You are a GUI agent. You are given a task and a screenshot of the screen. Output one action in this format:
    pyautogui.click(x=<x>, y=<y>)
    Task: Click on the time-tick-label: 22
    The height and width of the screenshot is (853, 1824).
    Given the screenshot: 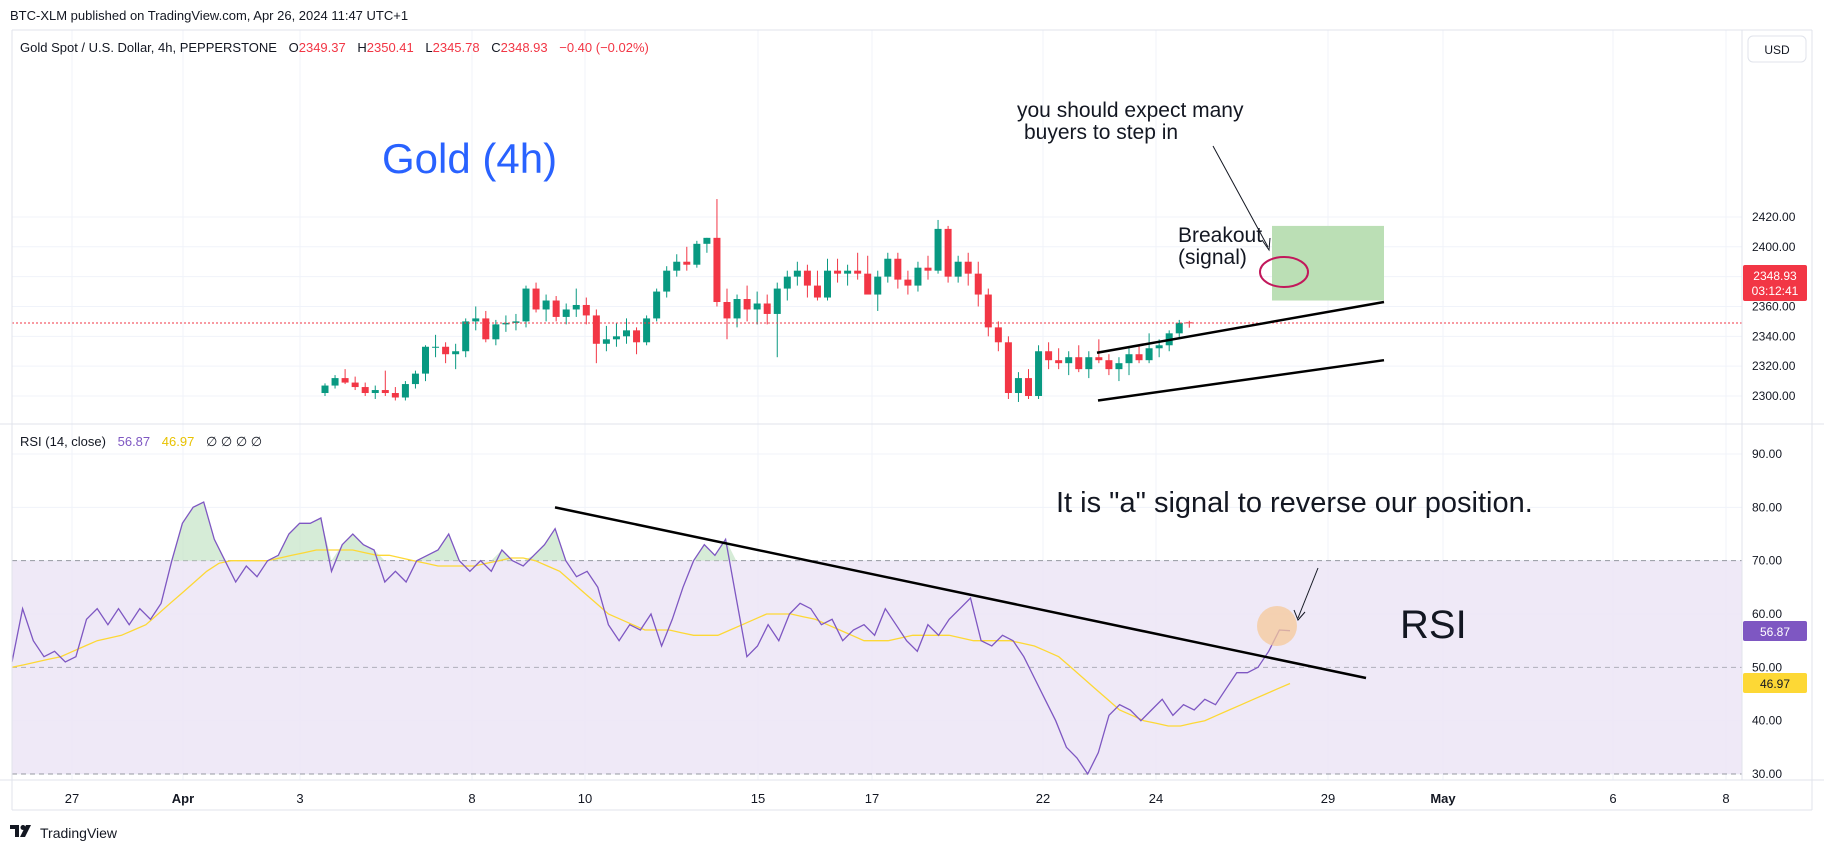 What is the action you would take?
    pyautogui.click(x=1043, y=798)
    